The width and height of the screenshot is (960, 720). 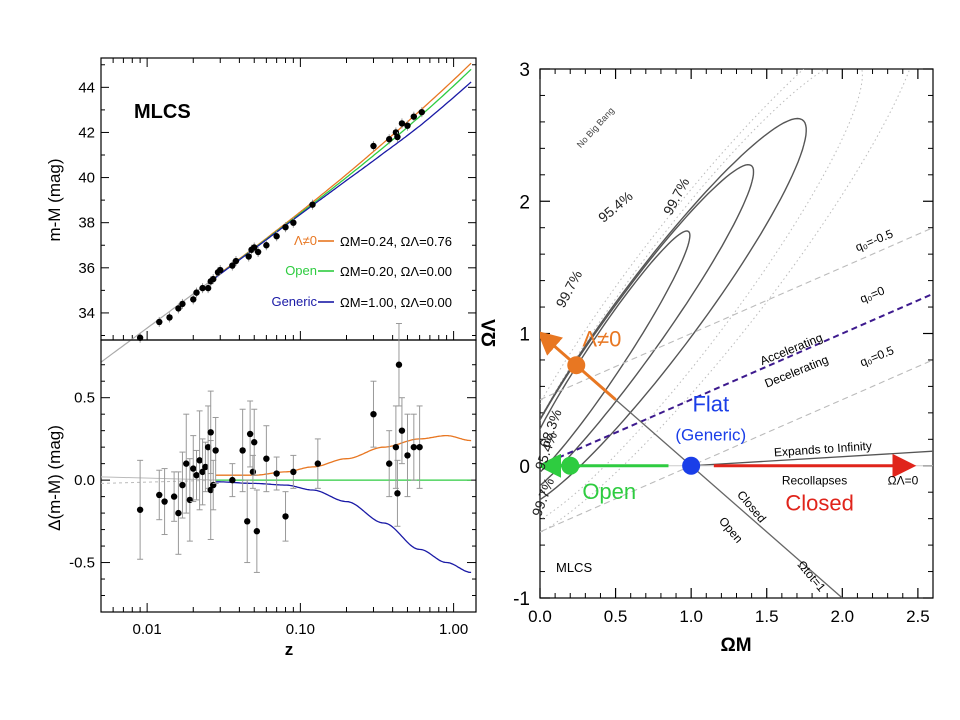 I want to click on bottom-curve-Λ≠0, so click(x=343, y=455).